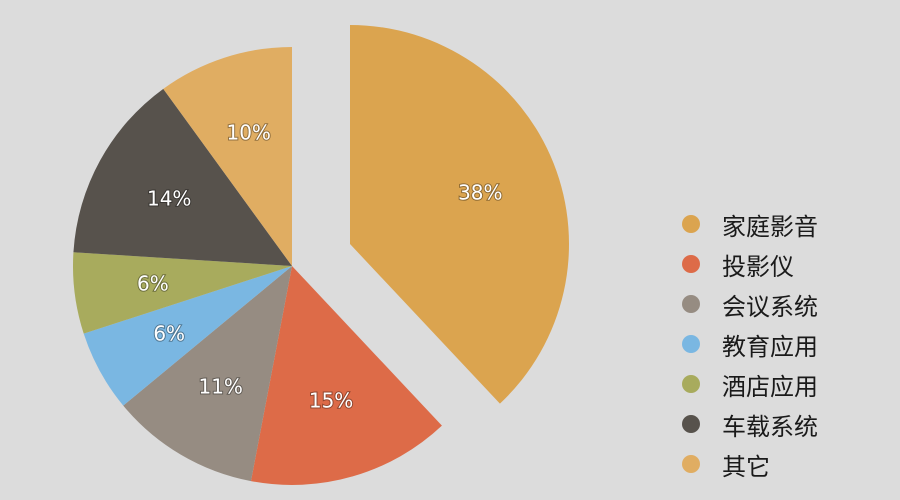 This screenshot has height=500, width=900. Describe the element at coordinates (220, 387) in the screenshot. I see `pie-slice-label-3: 11%` at that location.